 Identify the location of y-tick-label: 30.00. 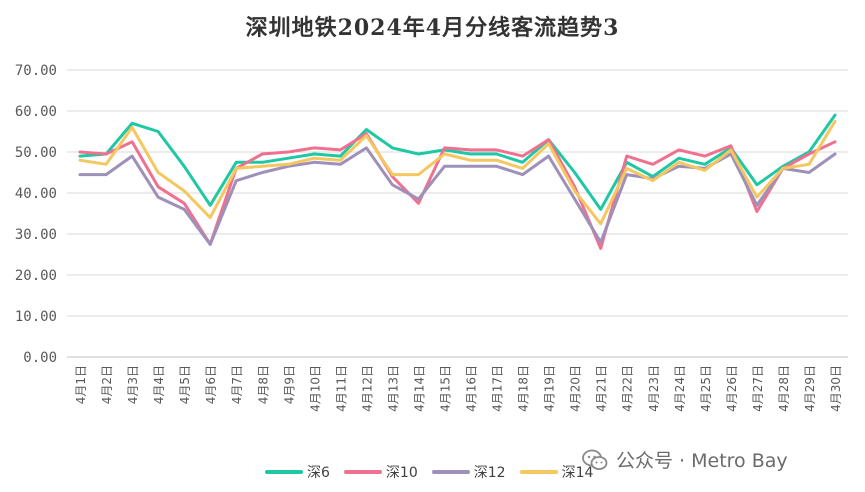
(36, 235).